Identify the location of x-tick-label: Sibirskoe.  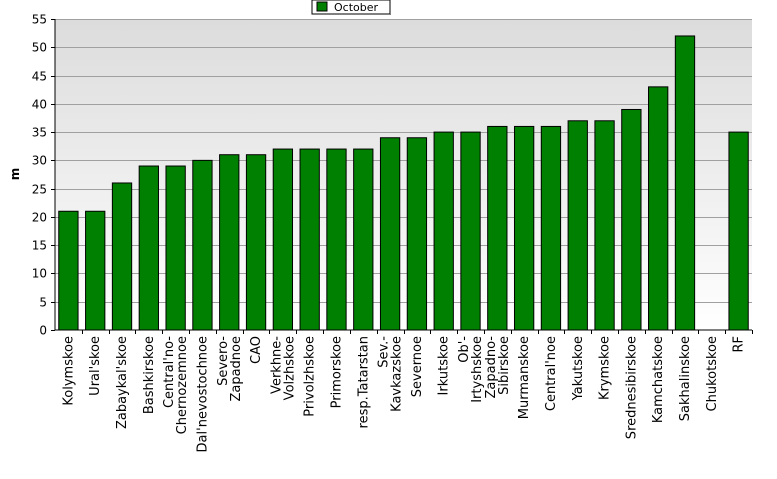
(504, 365).